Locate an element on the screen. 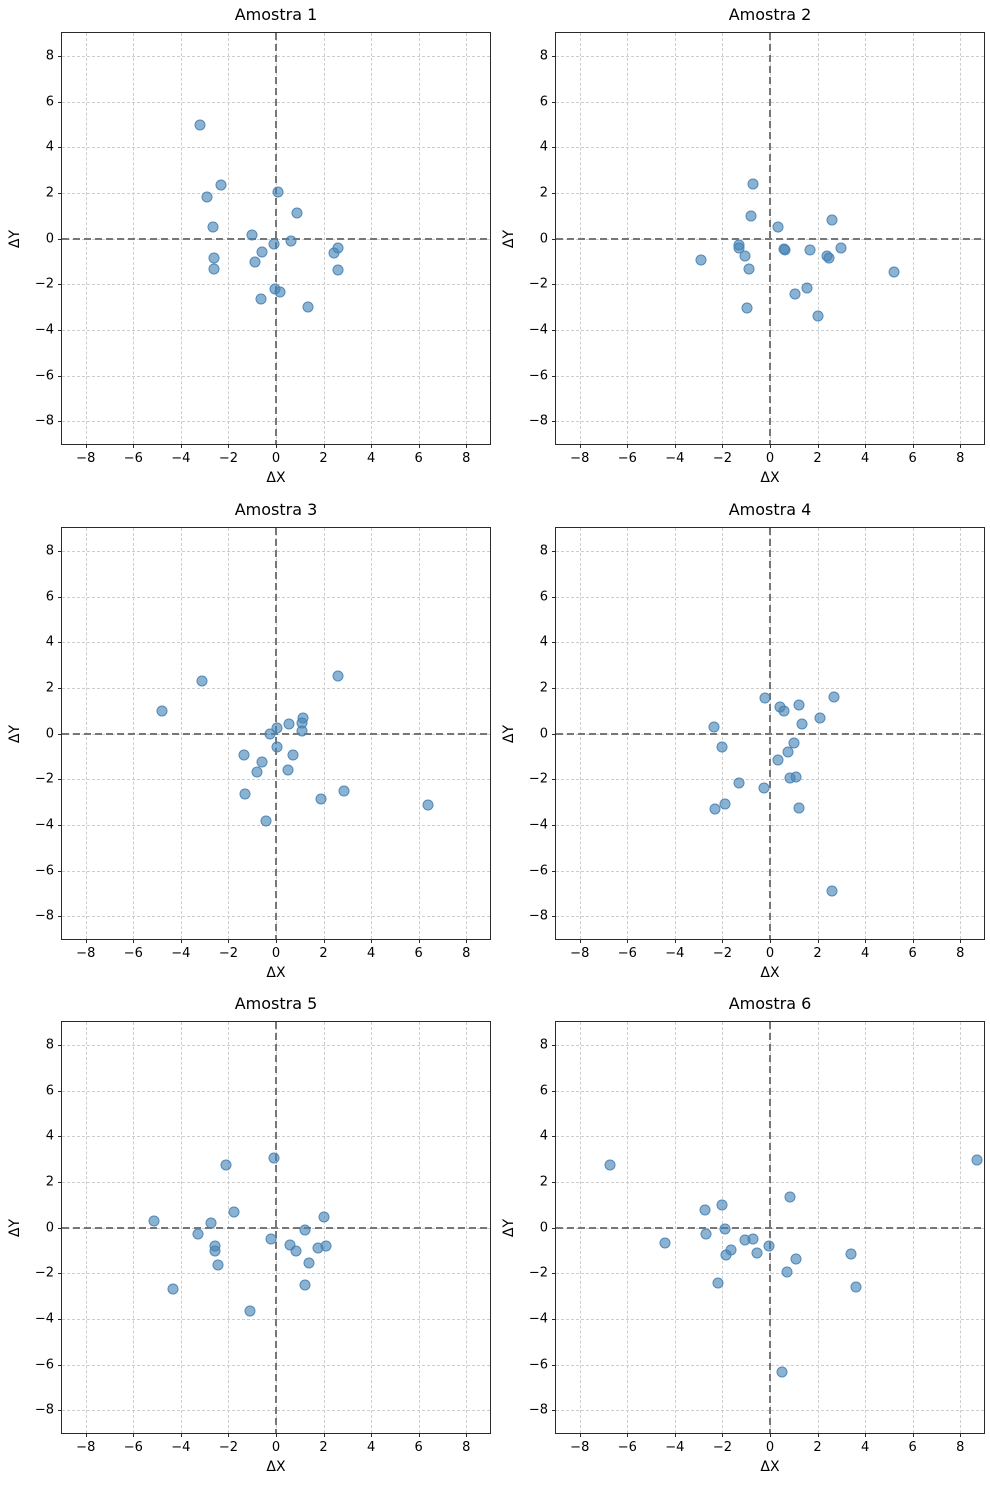  y-axis-label: ΔY is located at coordinates (509, 733).